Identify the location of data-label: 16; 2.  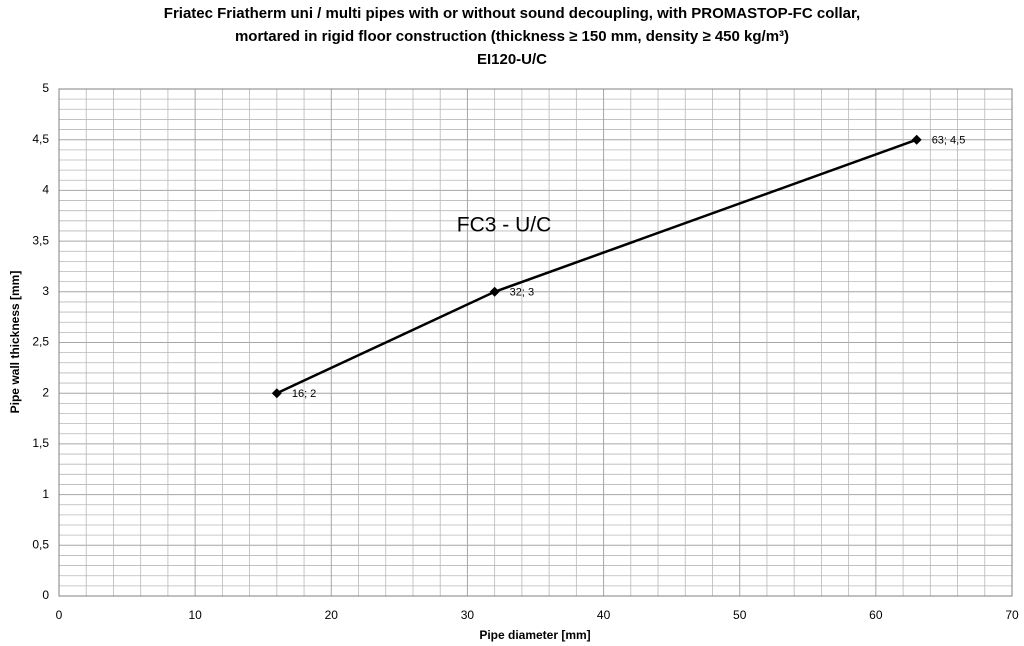
(304, 394).